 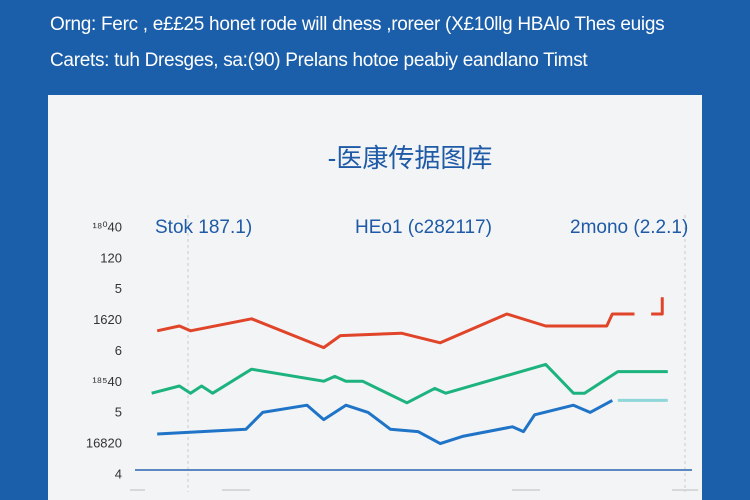 I want to click on y-tick-label: ¹⁸⁰40, so click(x=108, y=226).